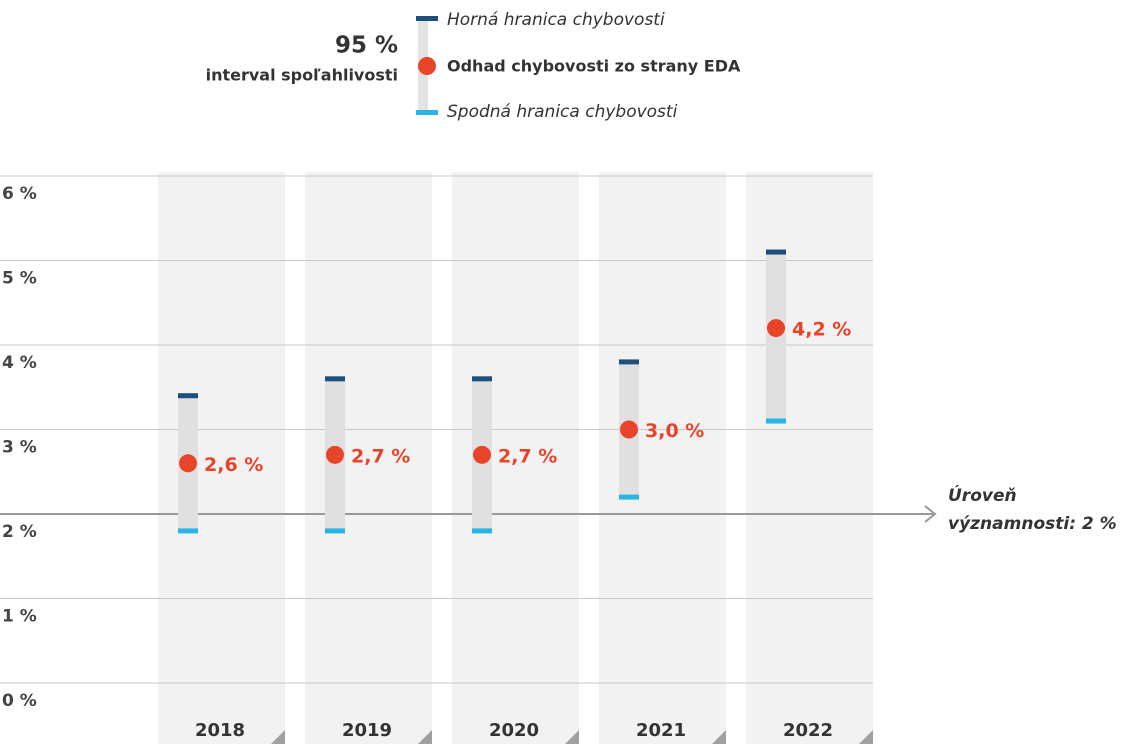 This screenshot has height=744, width=1125. I want to click on x-tick-label: 2021, so click(661, 730).